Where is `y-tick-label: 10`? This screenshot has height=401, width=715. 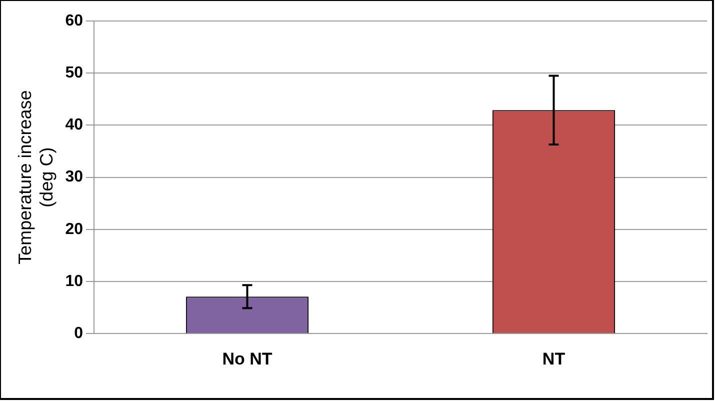 y-tick-label: 10 is located at coordinates (74, 281).